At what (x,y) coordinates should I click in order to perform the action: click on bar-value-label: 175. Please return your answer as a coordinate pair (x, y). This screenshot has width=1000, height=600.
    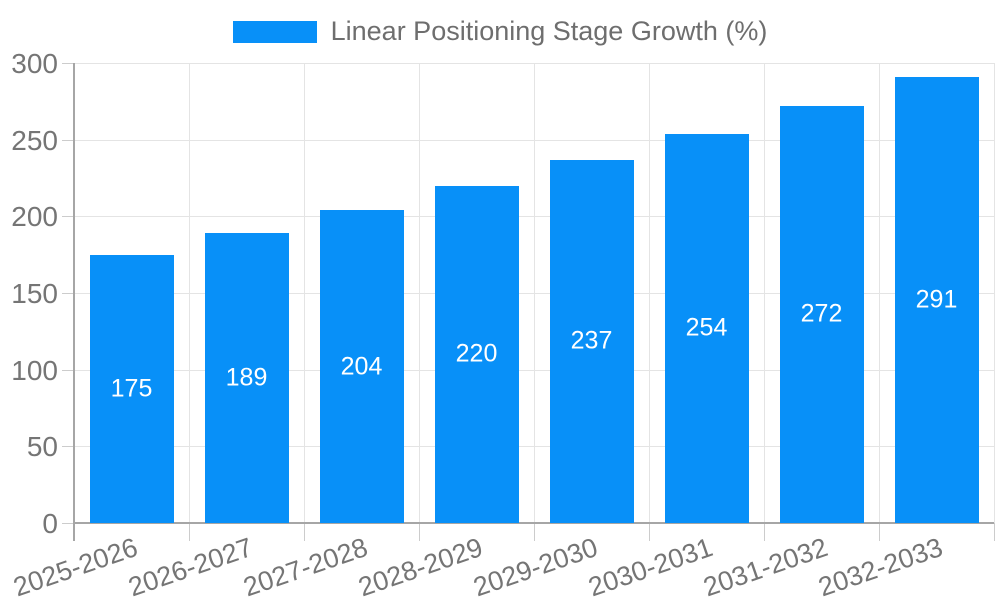
    Looking at the image, I should click on (131, 388).